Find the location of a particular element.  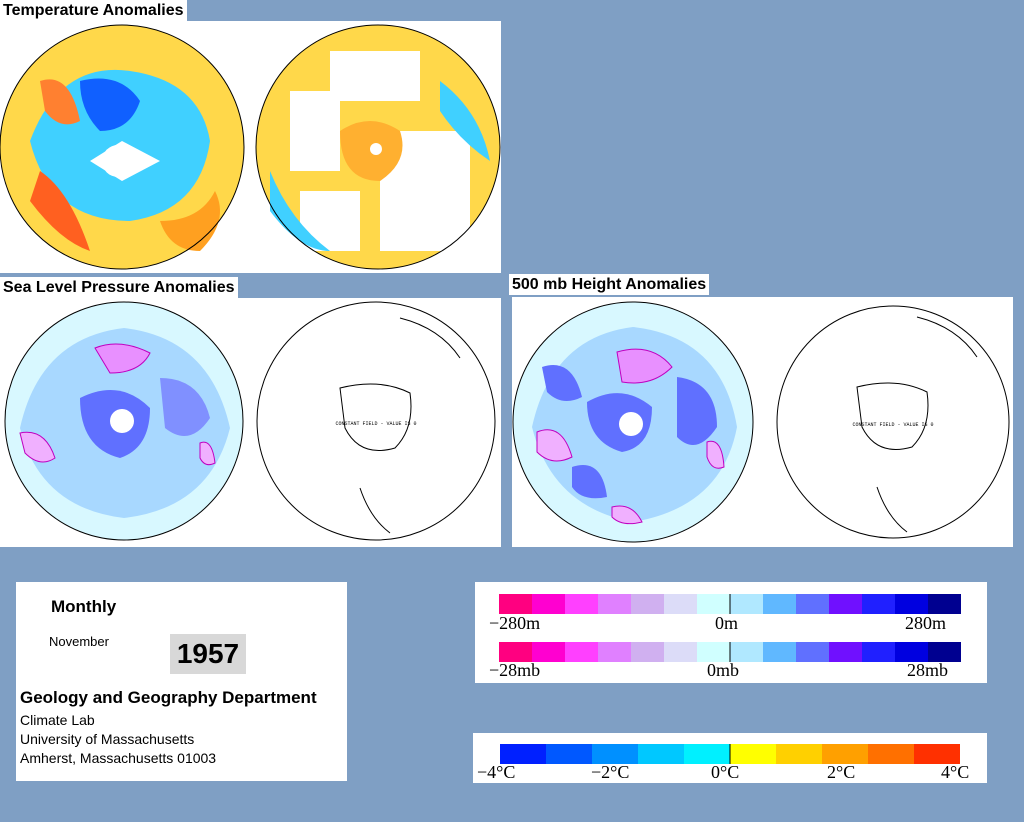

height500-globe-north is located at coordinates (633, 422).